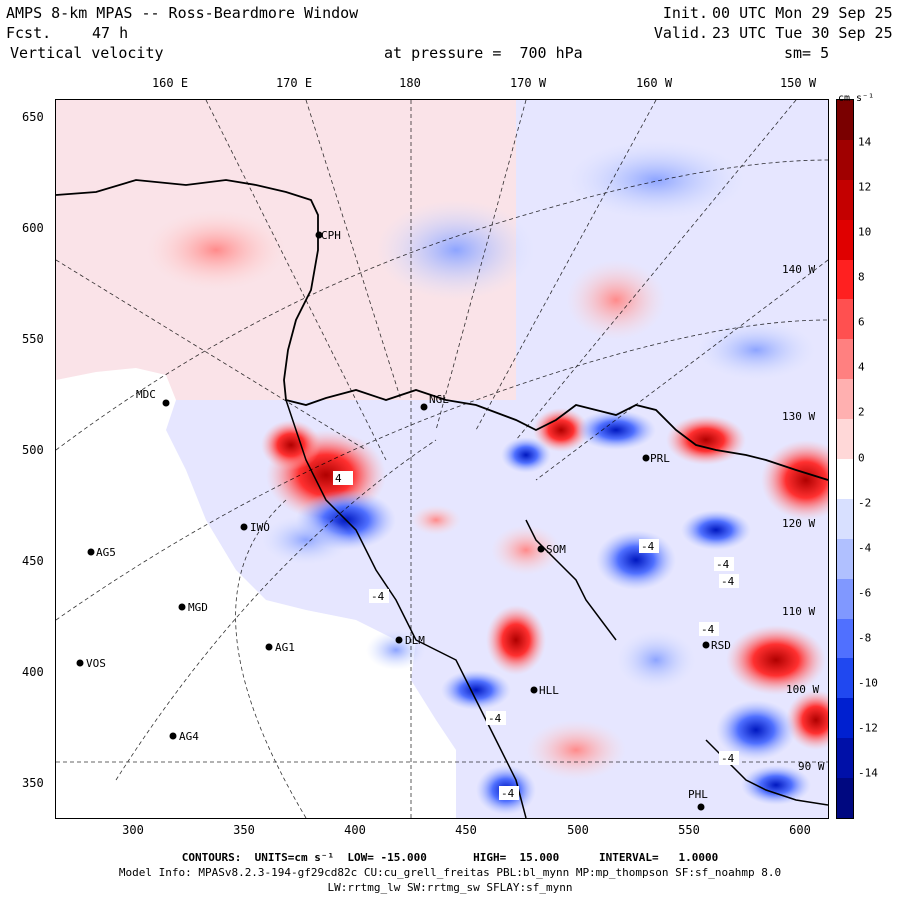 This screenshot has height=900, width=900. What do you see at coordinates (865, 232) in the screenshot?
I see `colorbar-tick: 10` at bounding box center [865, 232].